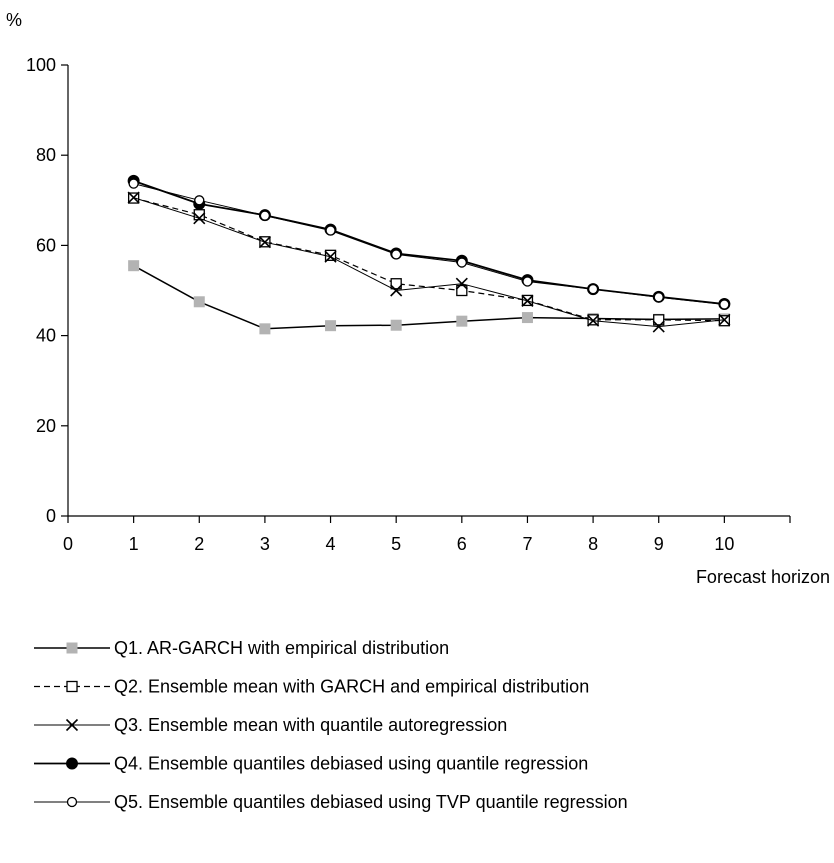 This screenshot has height=863, width=834. Describe the element at coordinates (51, 516) in the screenshot. I see `y-tick-label: 0` at that location.